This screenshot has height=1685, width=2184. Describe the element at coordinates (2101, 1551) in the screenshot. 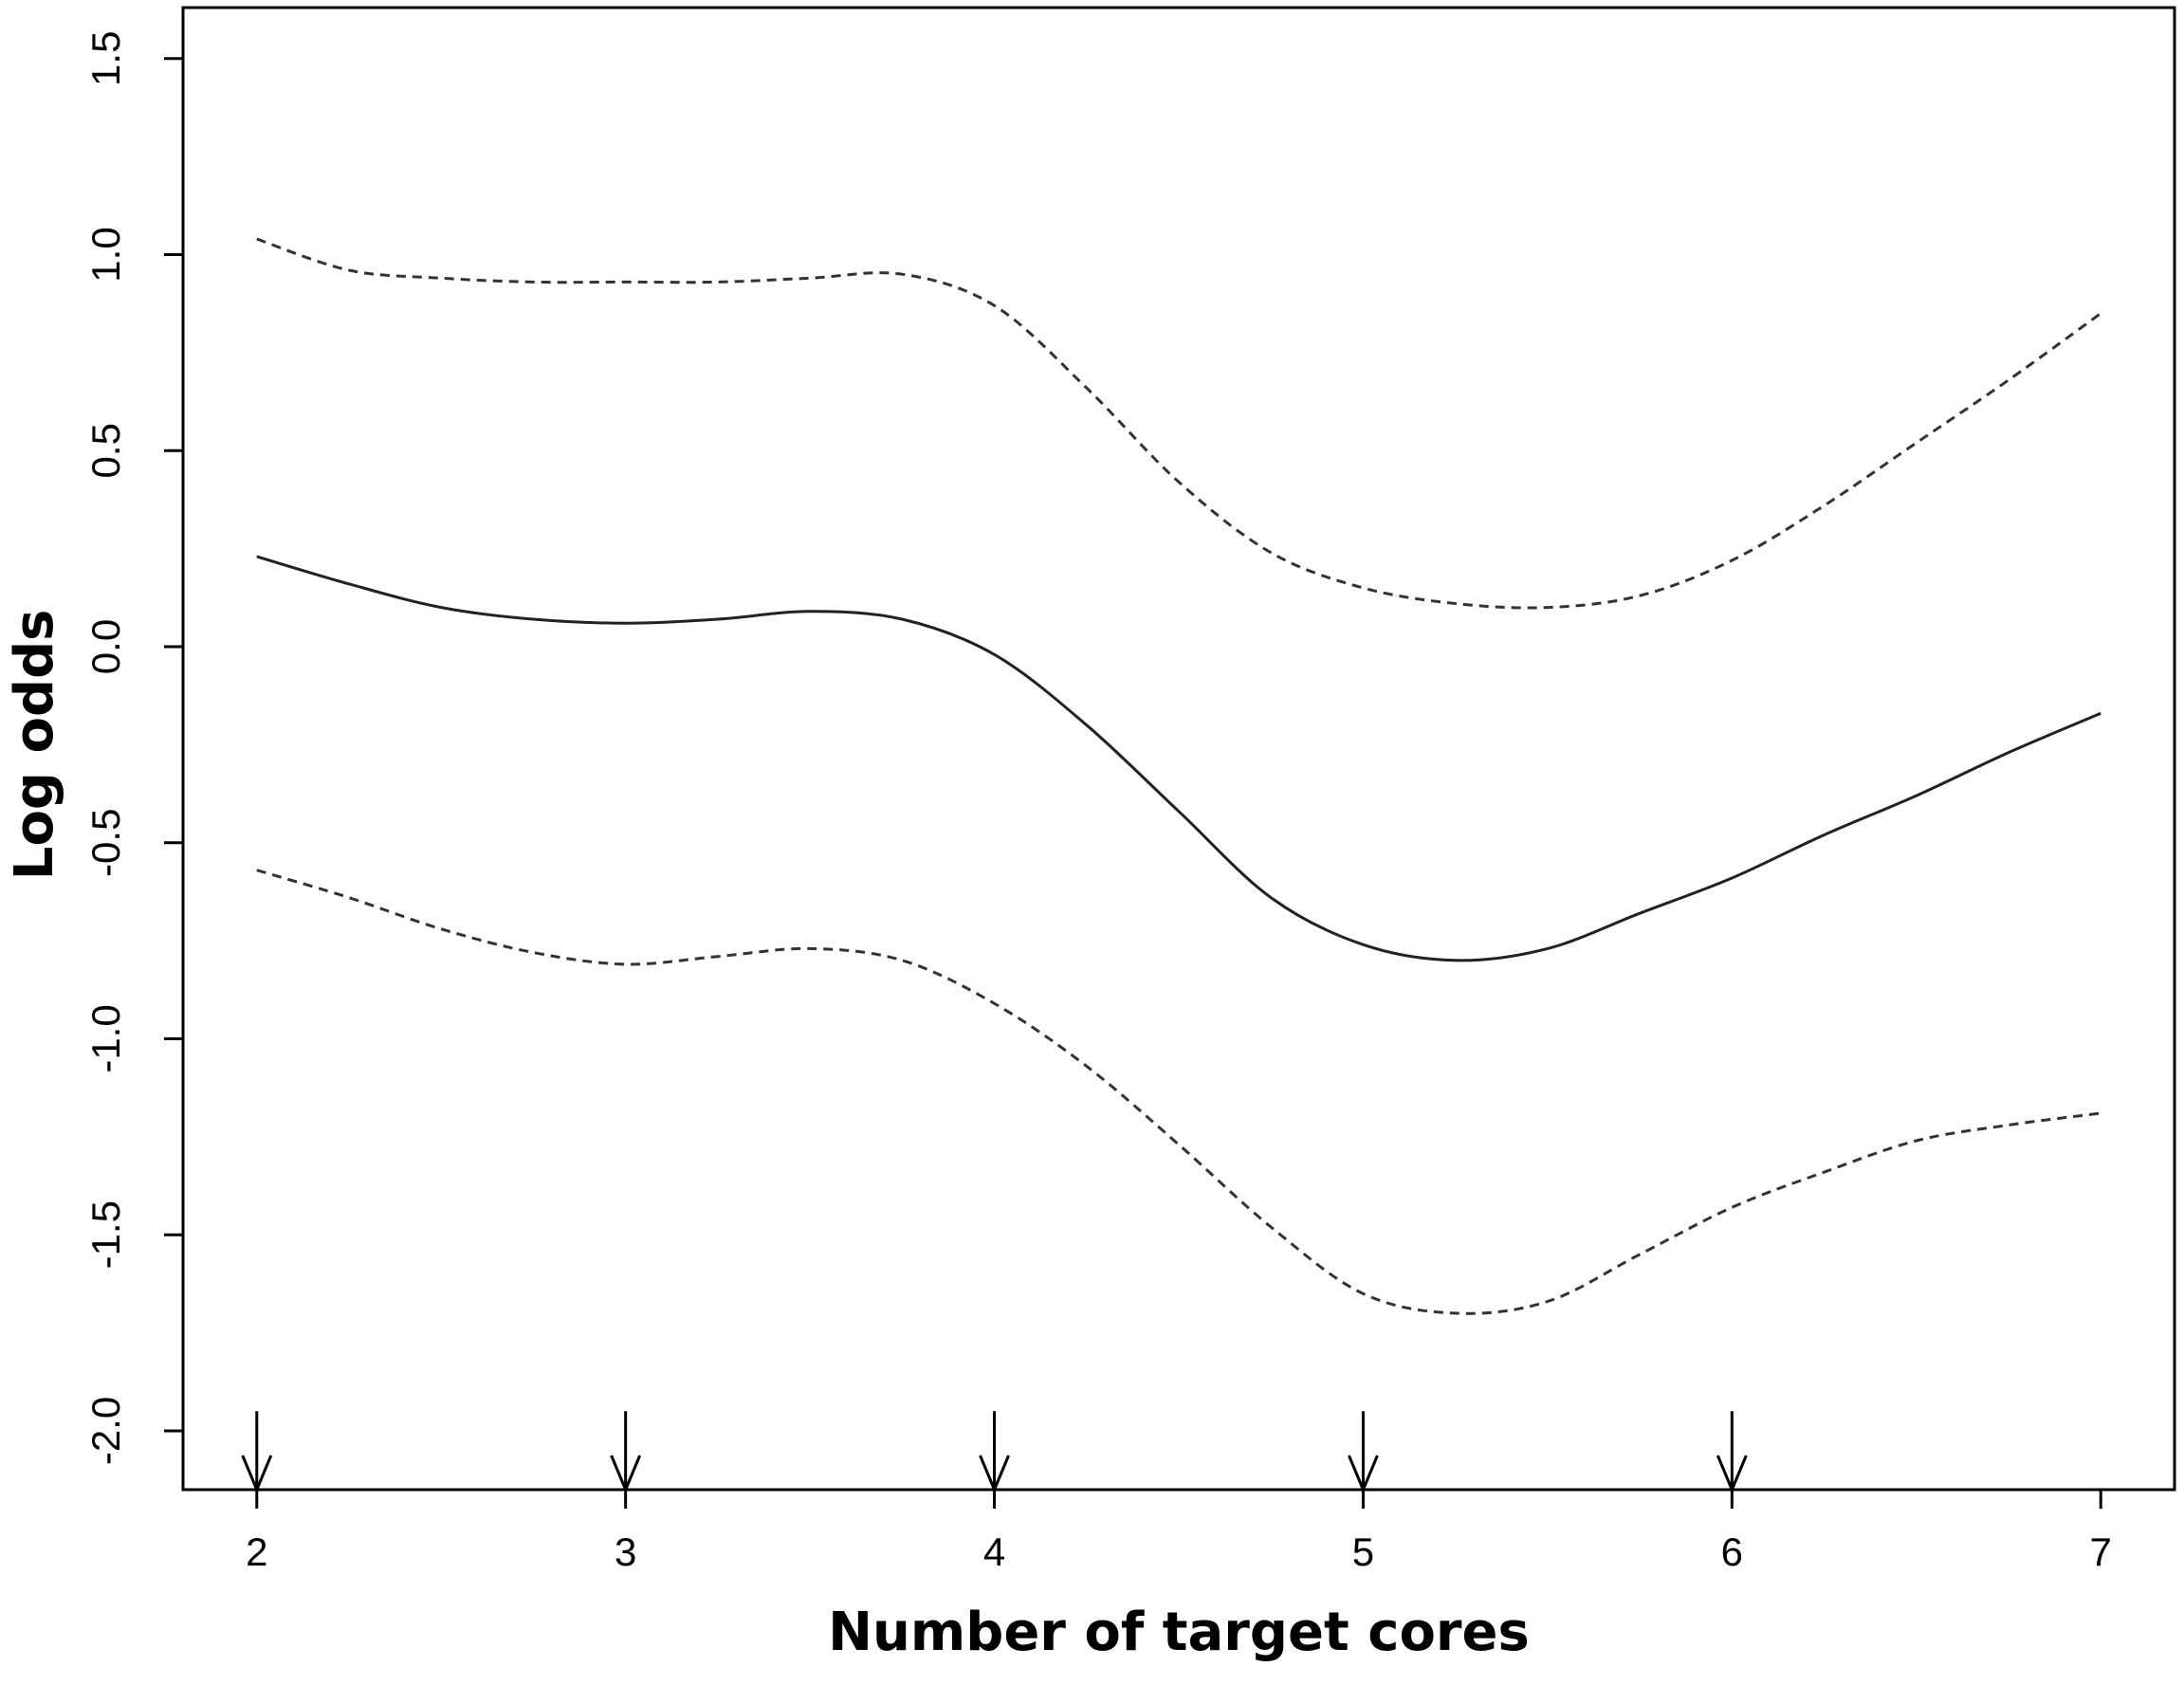

I see `x-tick-label: 7` at that location.